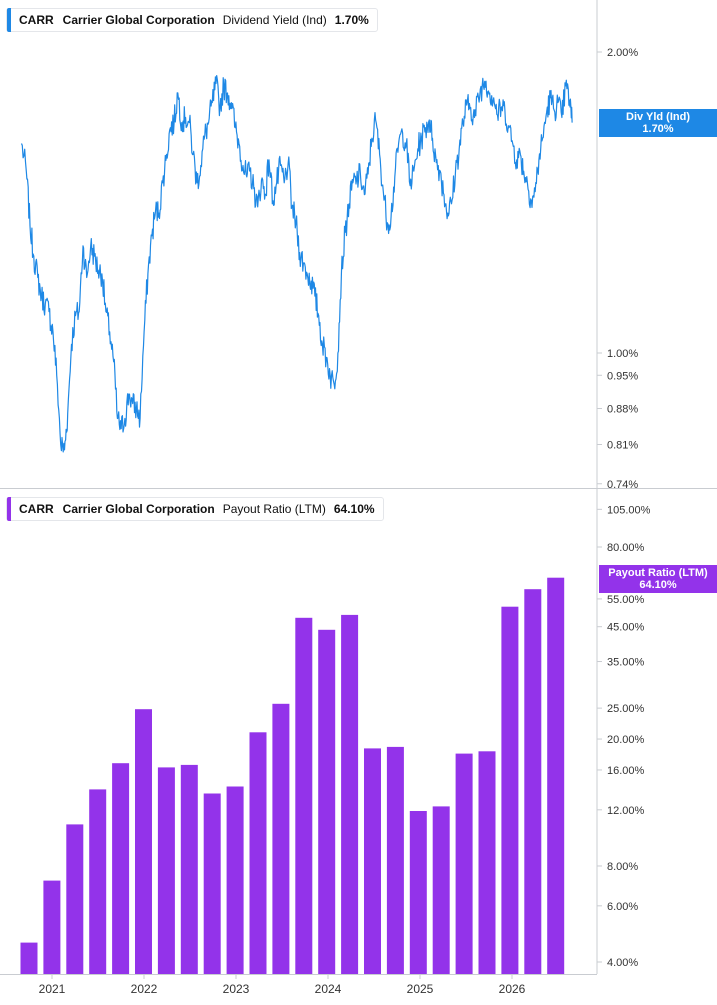 The width and height of the screenshot is (717, 1005). What do you see at coordinates (629, 510) in the screenshot?
I see `payout-ratio-y-tick-label: 105.00%` at bounding box center [629, 510].